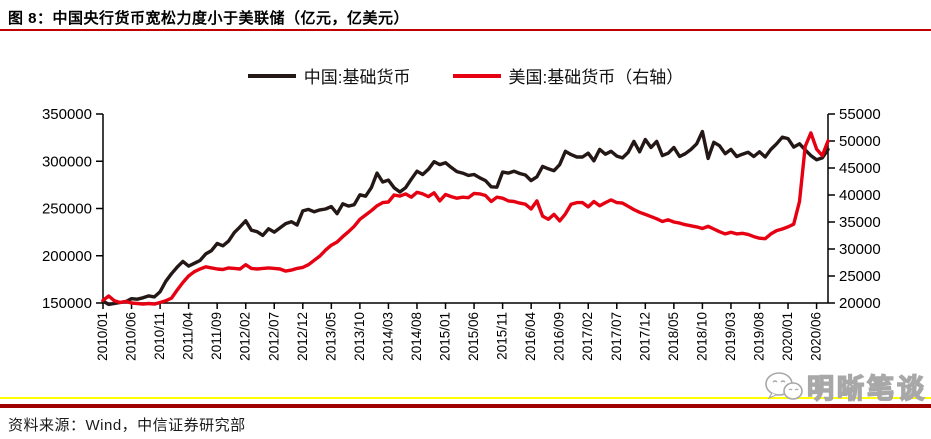 Image resolution: width=931 pixels, height=439 pixels. Describe the element at coordinates (67, 256) in the screenshot. I see `svg-text: 200000` at that location.